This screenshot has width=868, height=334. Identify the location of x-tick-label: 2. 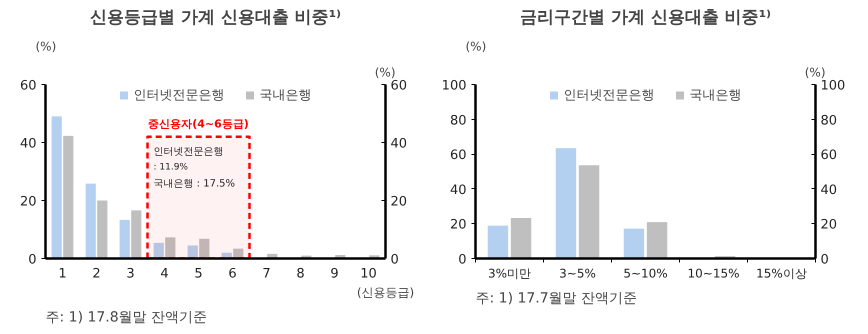
(96, 274).